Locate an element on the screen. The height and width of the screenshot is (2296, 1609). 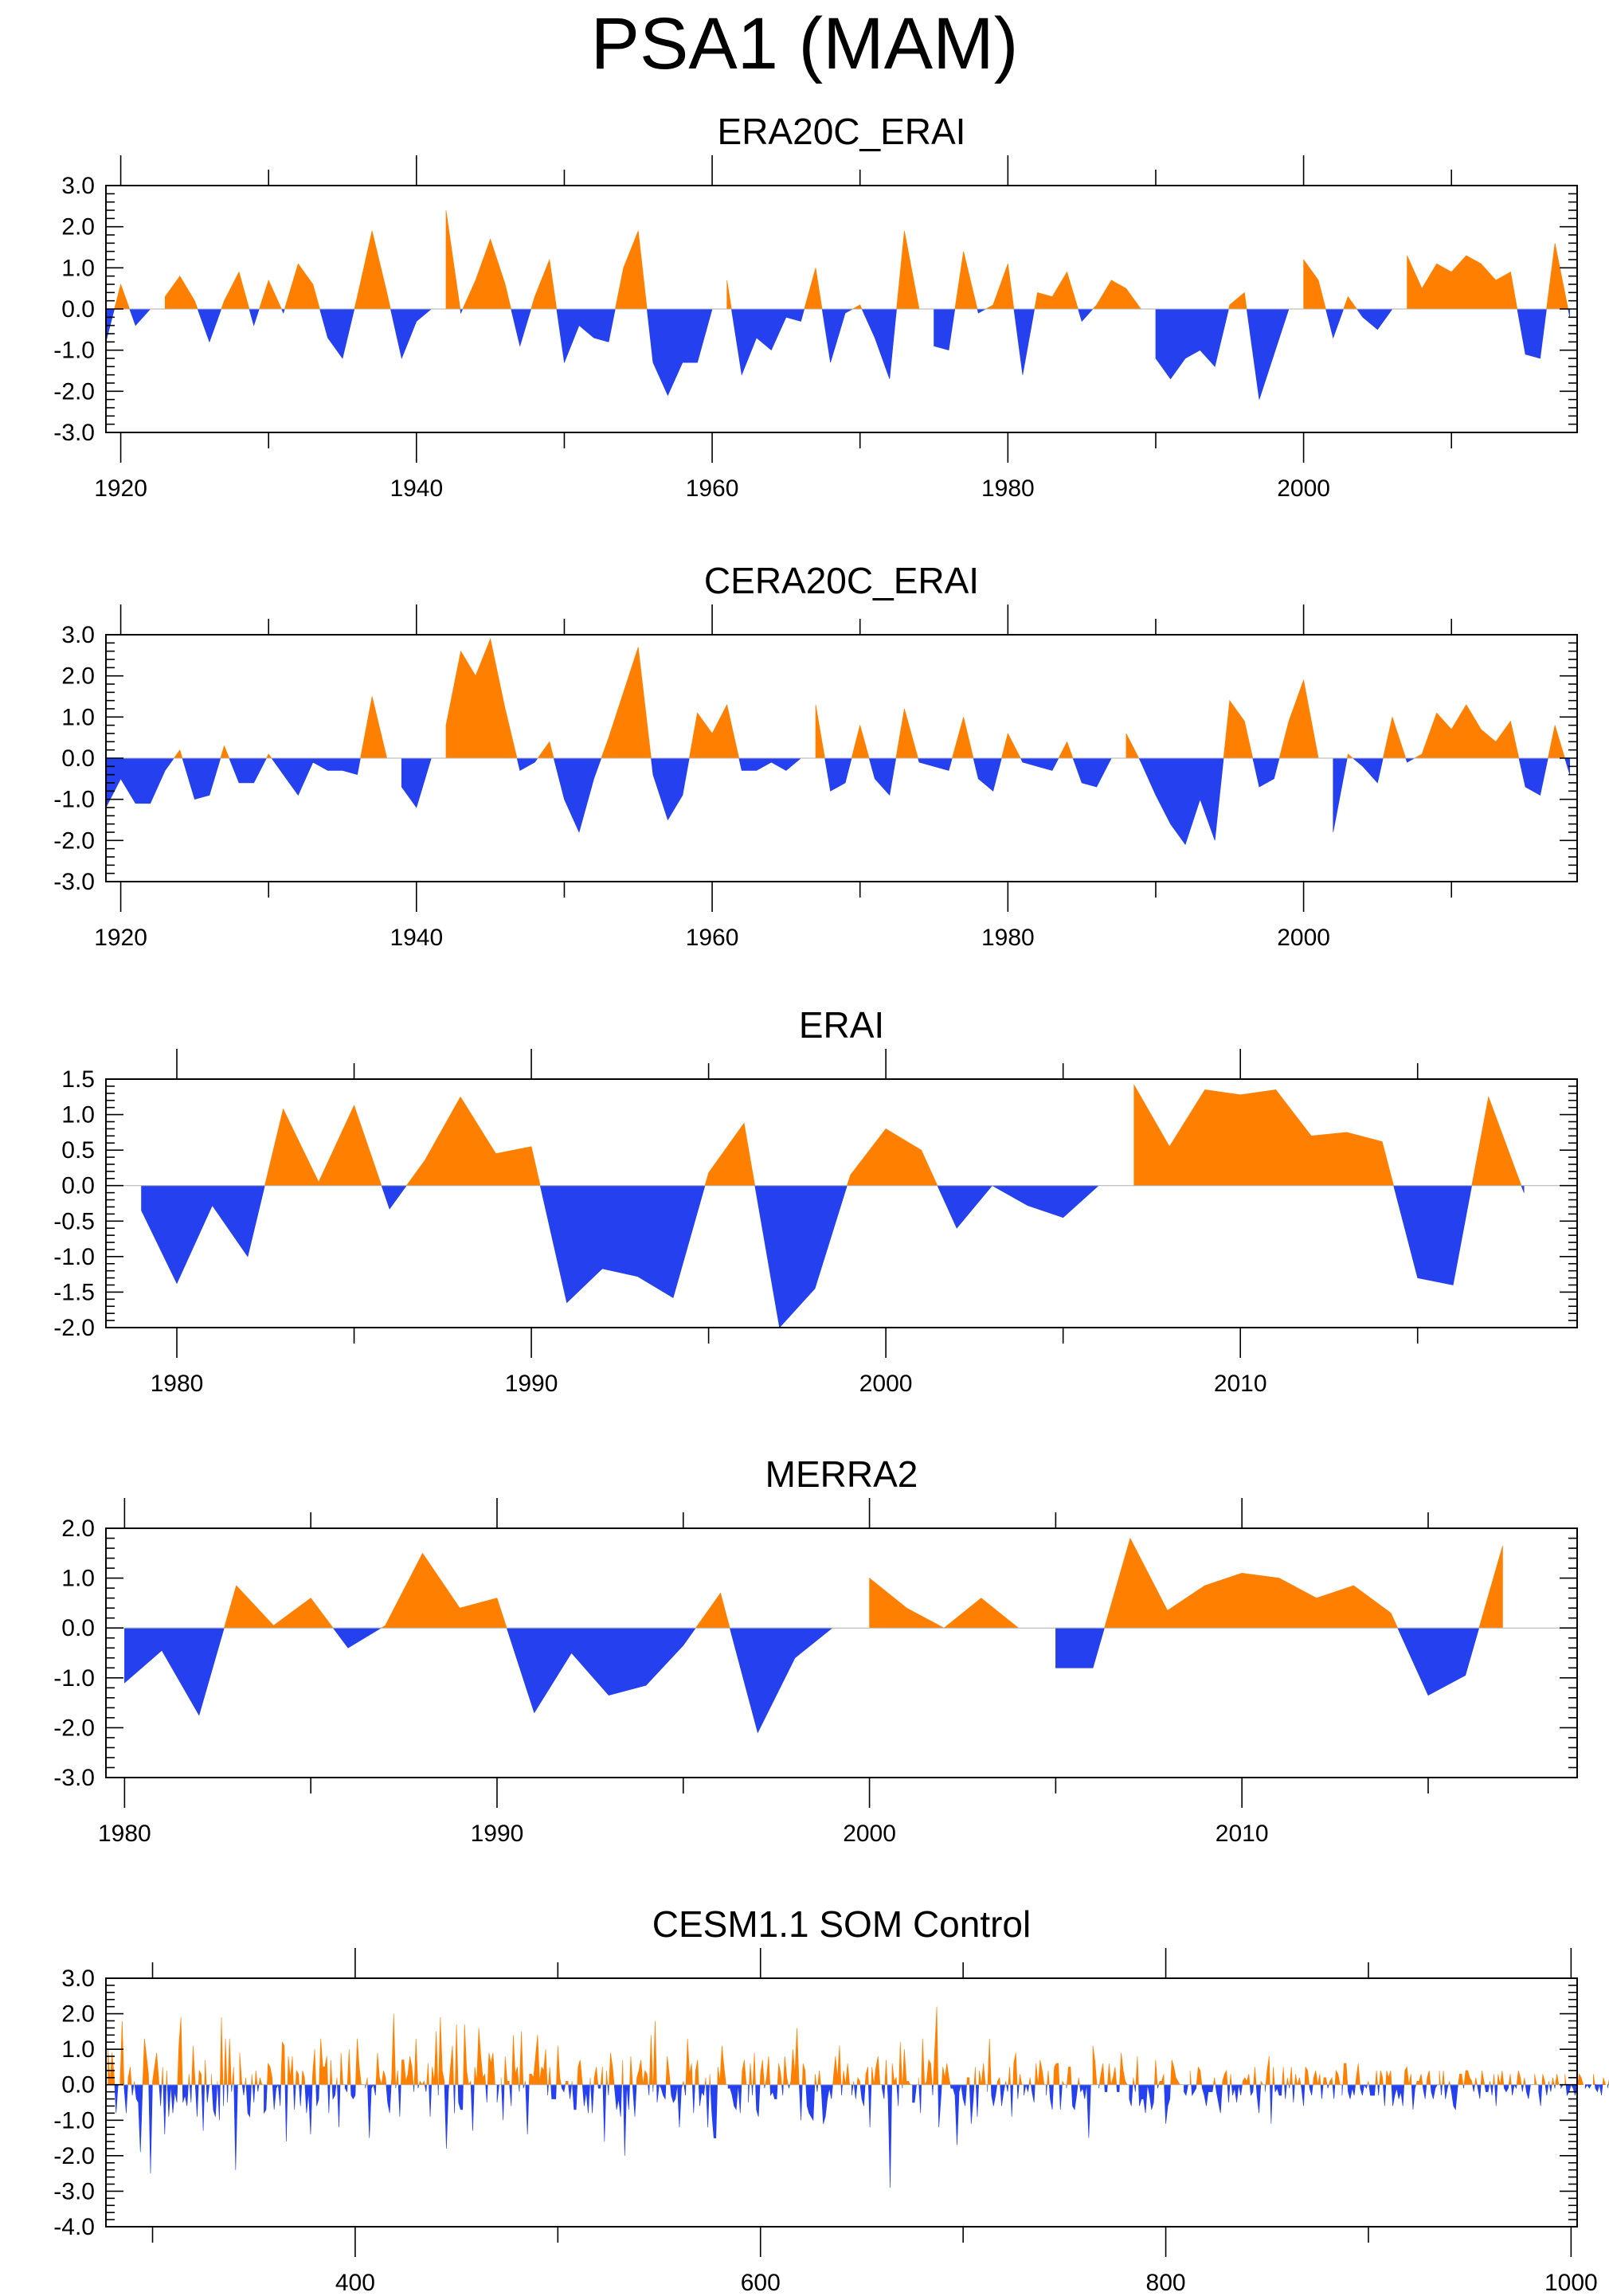
y-tick-label: 1.5 is located at coordinates (78, 1079).